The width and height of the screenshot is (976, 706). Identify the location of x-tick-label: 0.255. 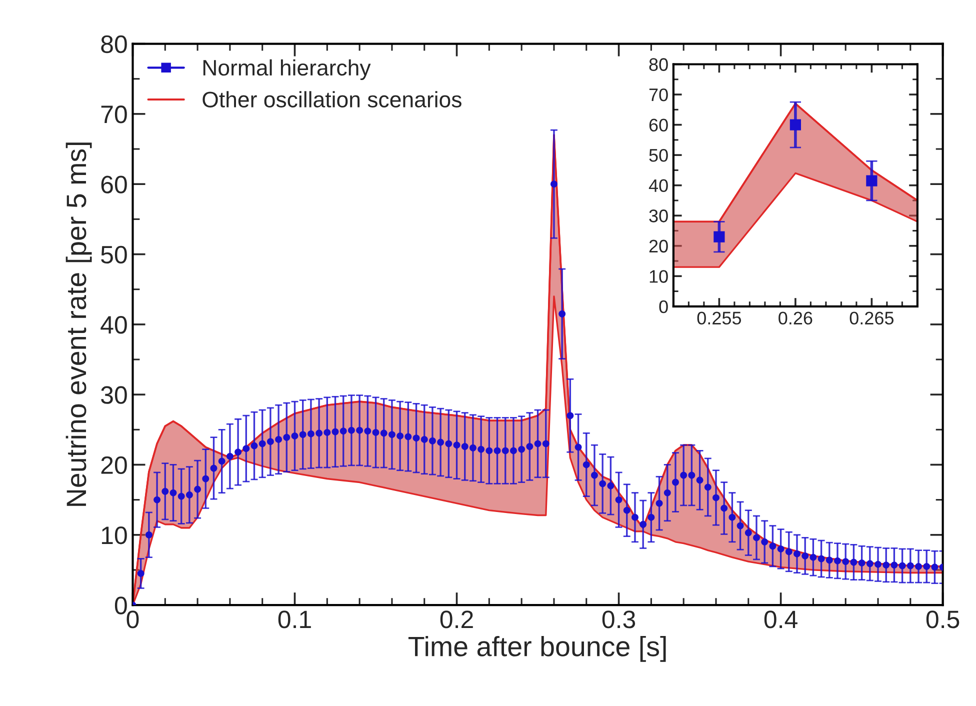
(719, 318).